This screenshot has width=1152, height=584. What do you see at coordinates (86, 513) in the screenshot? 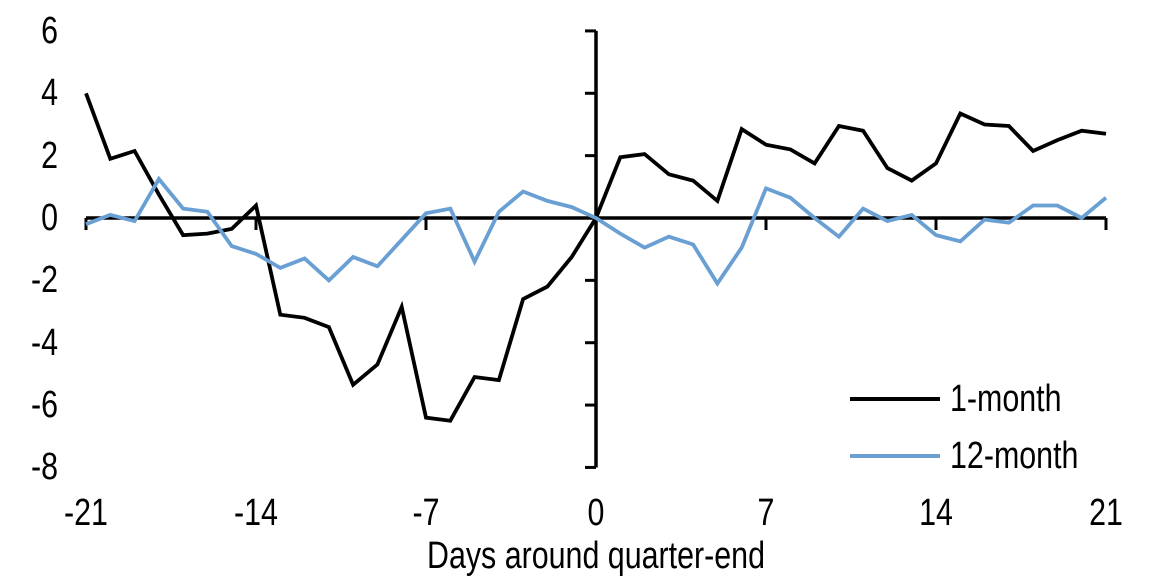
I see `x-tick-label: -21` at bounding box center [86, 513].